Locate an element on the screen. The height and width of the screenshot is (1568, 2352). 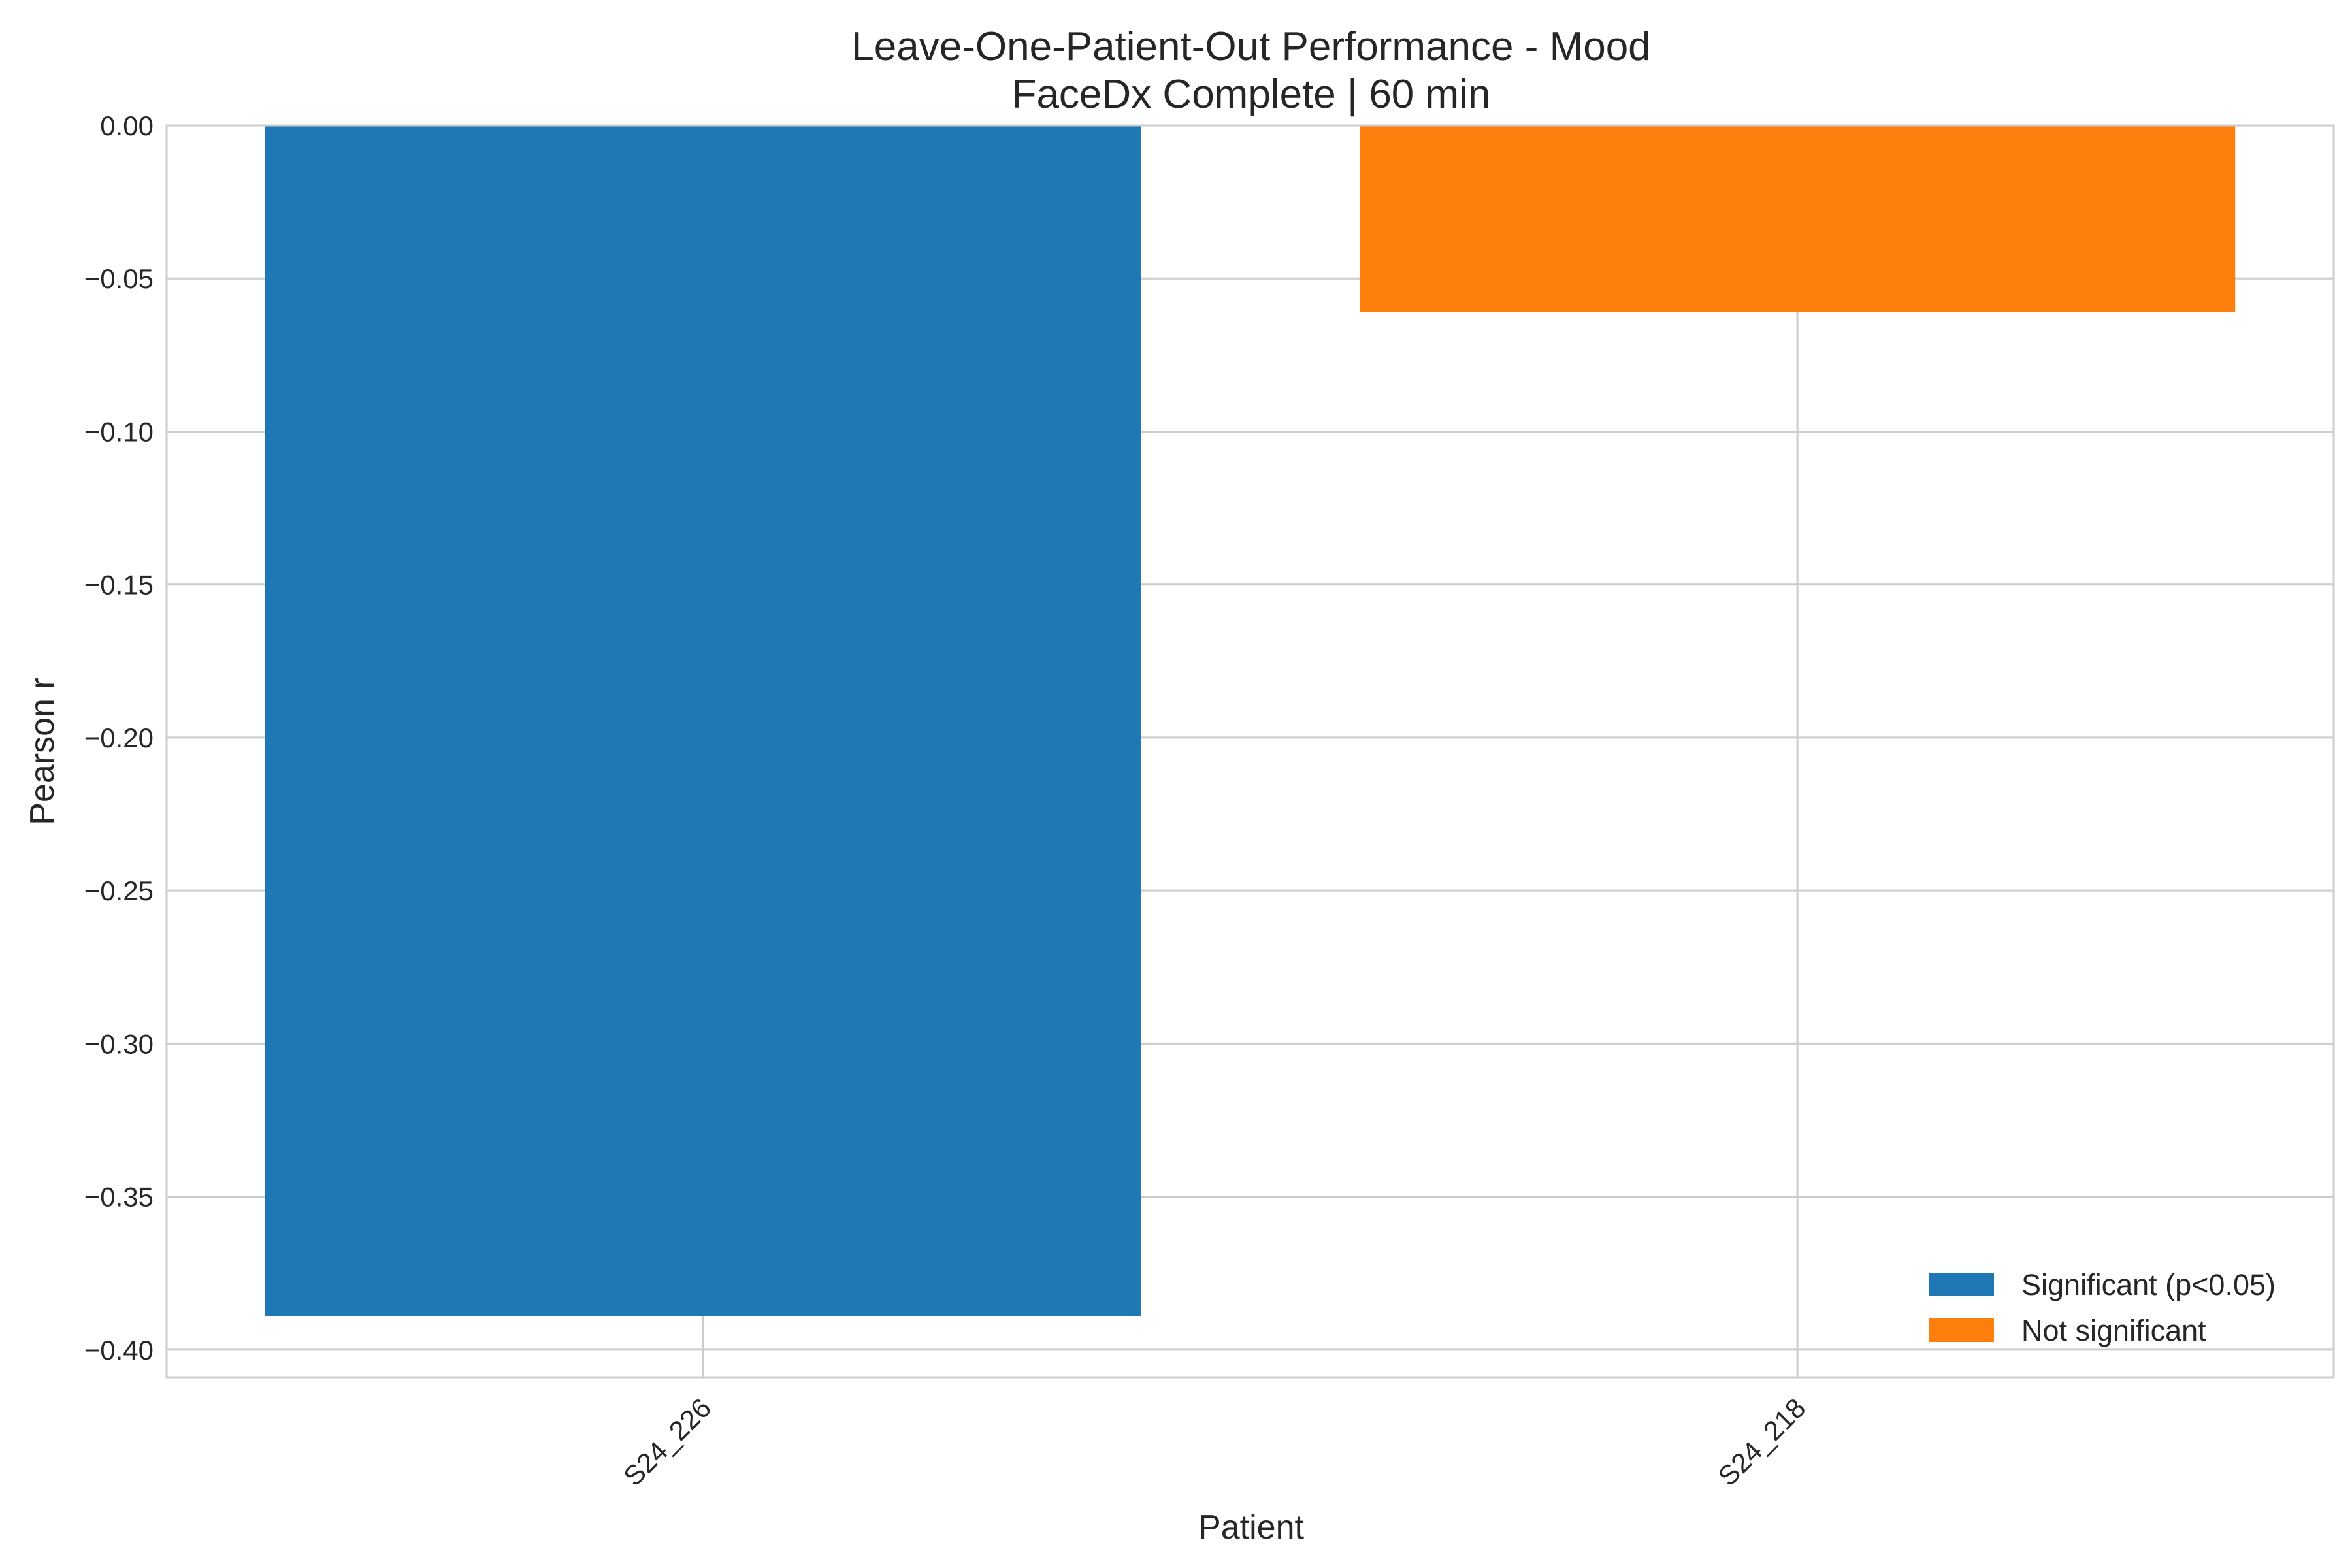
legend-label-significant: Significant (p<0.05) is located at coordinates (2148, 1284).